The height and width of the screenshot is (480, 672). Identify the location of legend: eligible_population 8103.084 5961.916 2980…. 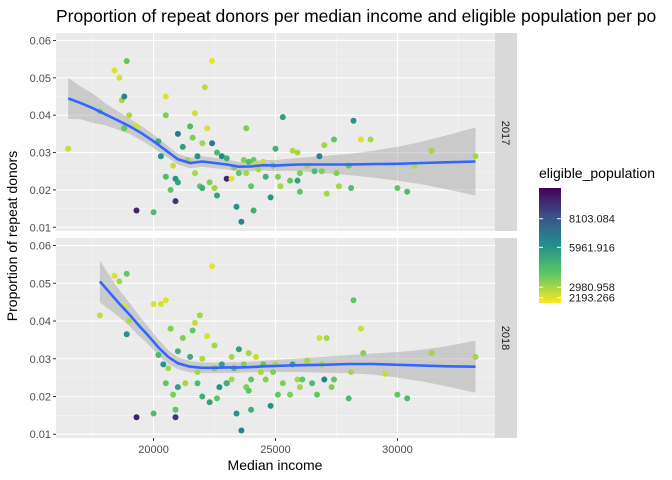
(597, 235).